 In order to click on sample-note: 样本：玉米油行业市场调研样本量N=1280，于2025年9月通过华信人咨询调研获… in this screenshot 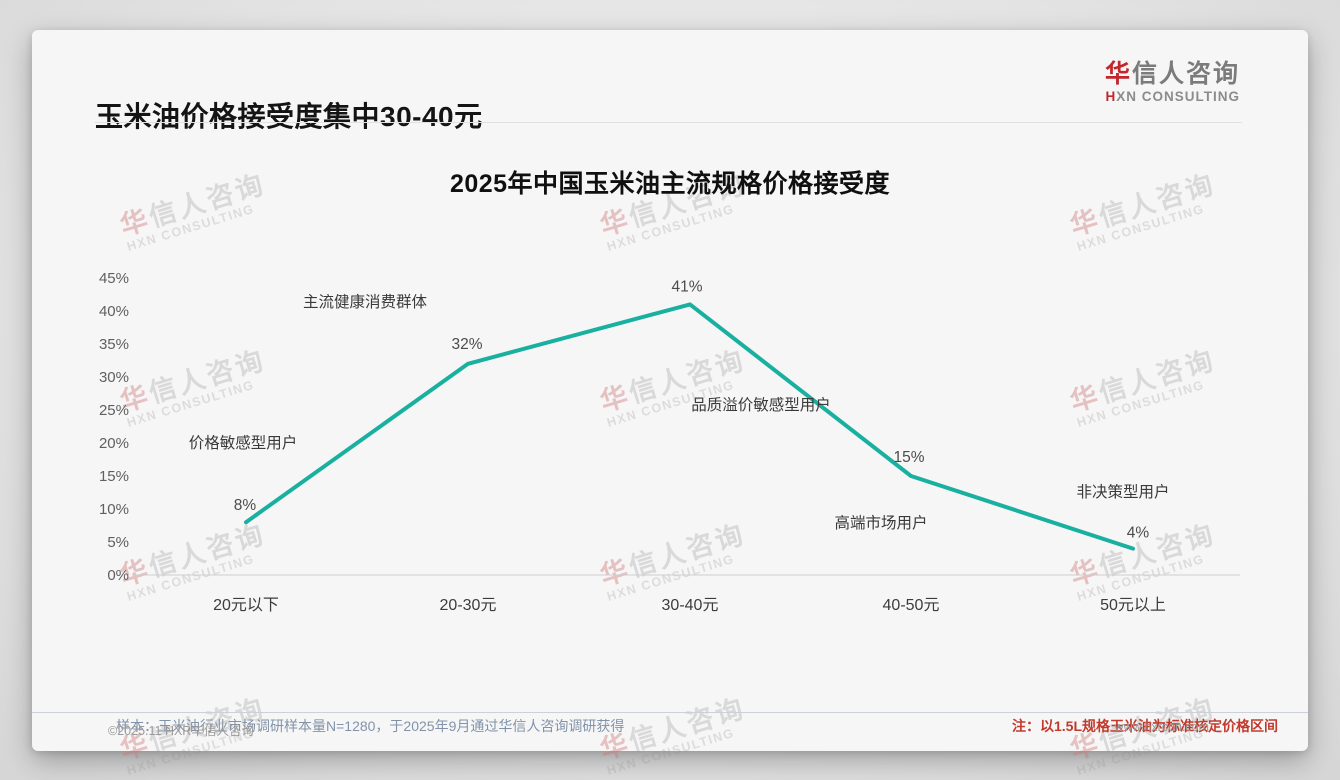, I will do `click(370, 726)`.